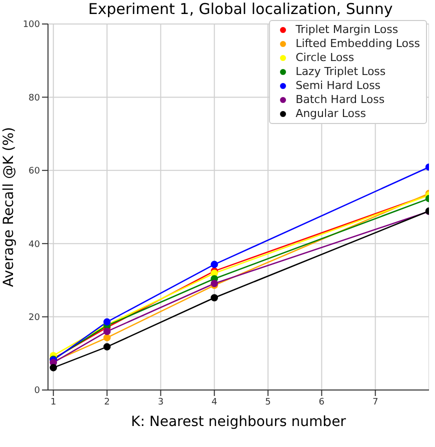 The height and width of the screenshot is (447, 435). I want to click on legend-label: Triplet Margin Loss, so click(347, 30).